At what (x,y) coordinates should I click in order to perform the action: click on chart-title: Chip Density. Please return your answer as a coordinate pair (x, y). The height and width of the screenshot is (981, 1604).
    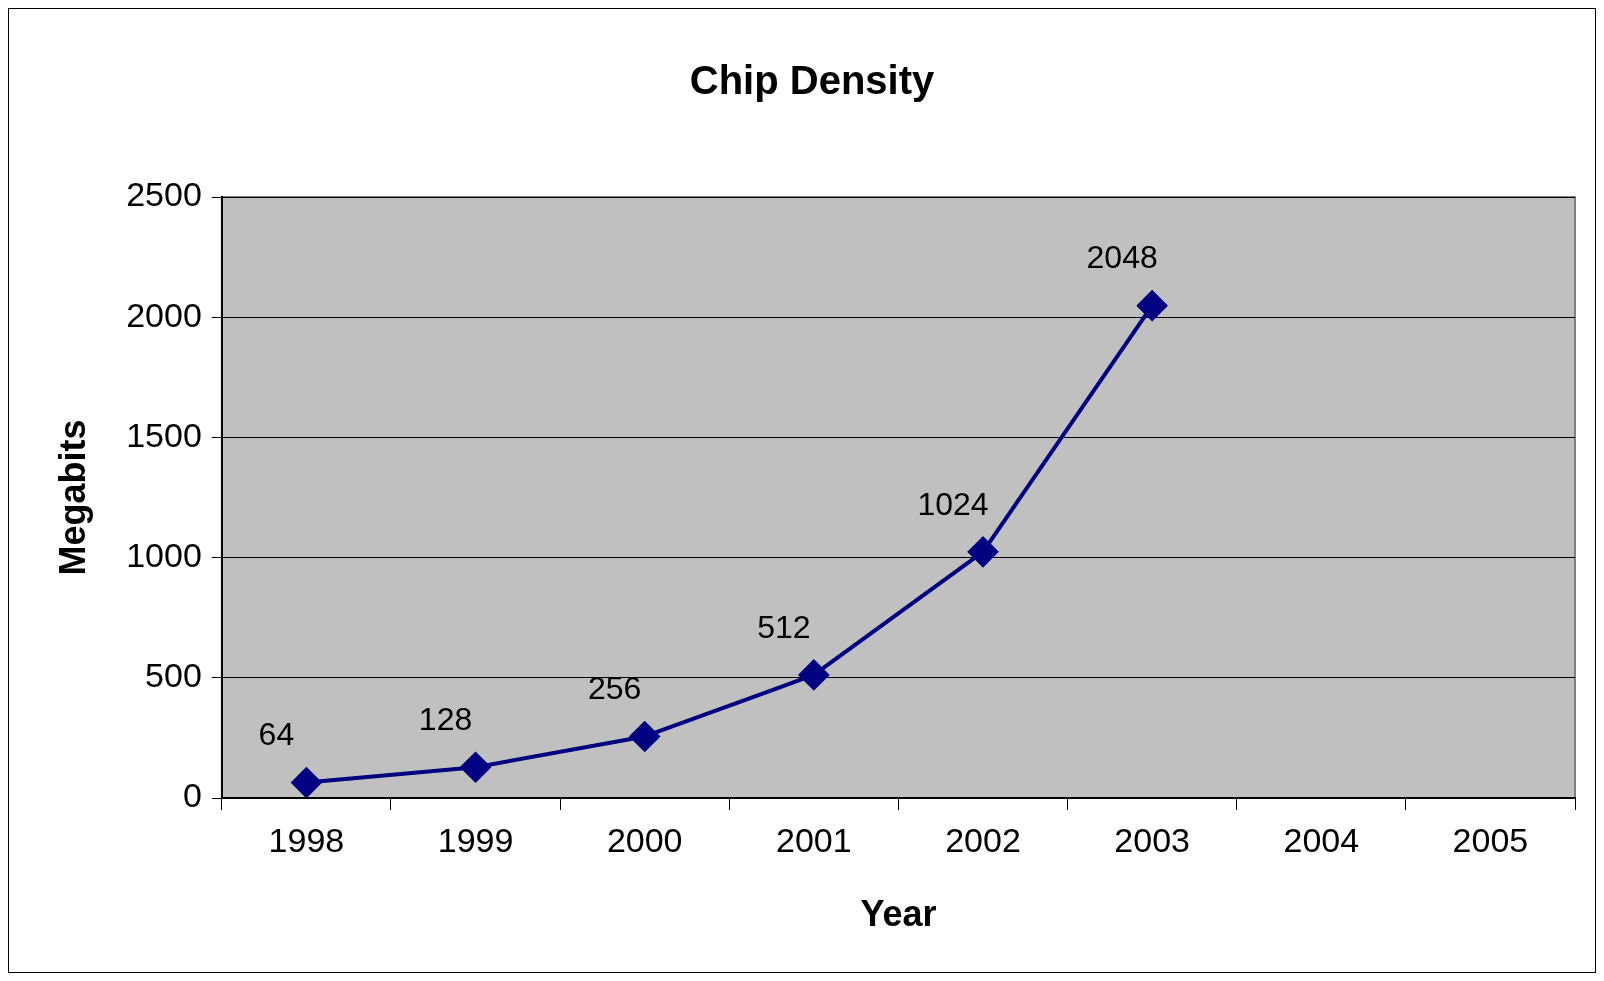
    Looking at the image, I should click on (812, 80).